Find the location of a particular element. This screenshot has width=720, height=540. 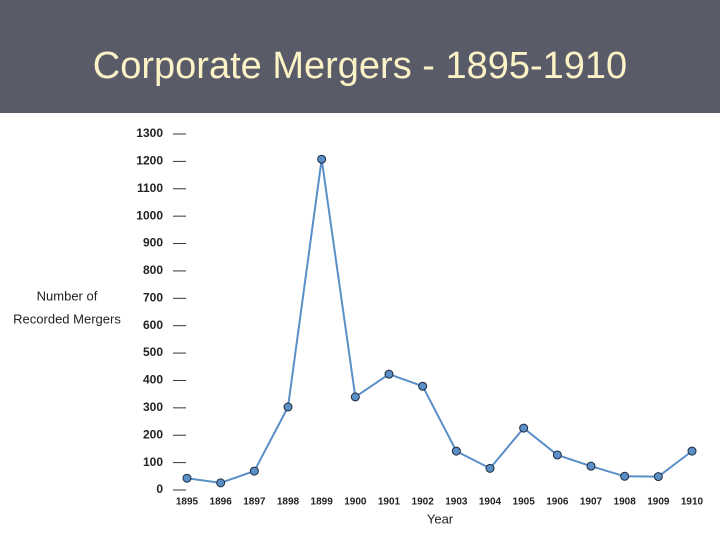

y-tick-label: 1100 is located at coordinates (150, 188).